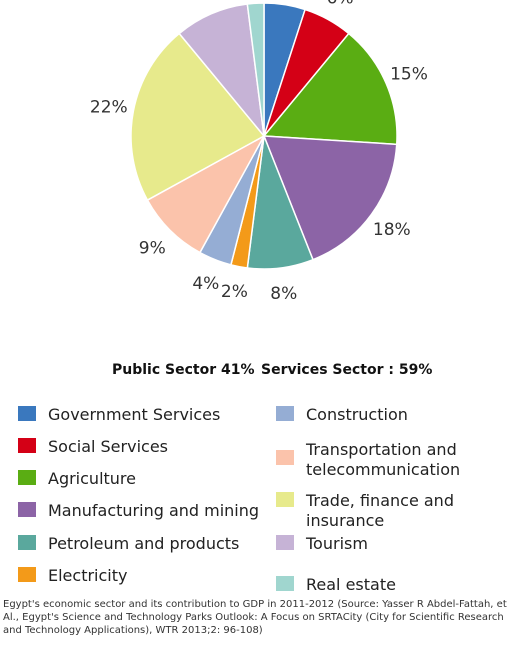  Describe the element at coordinates (380, 510) in the screenshot. I see `legend-label: Trade, finance and insurance` at that location.